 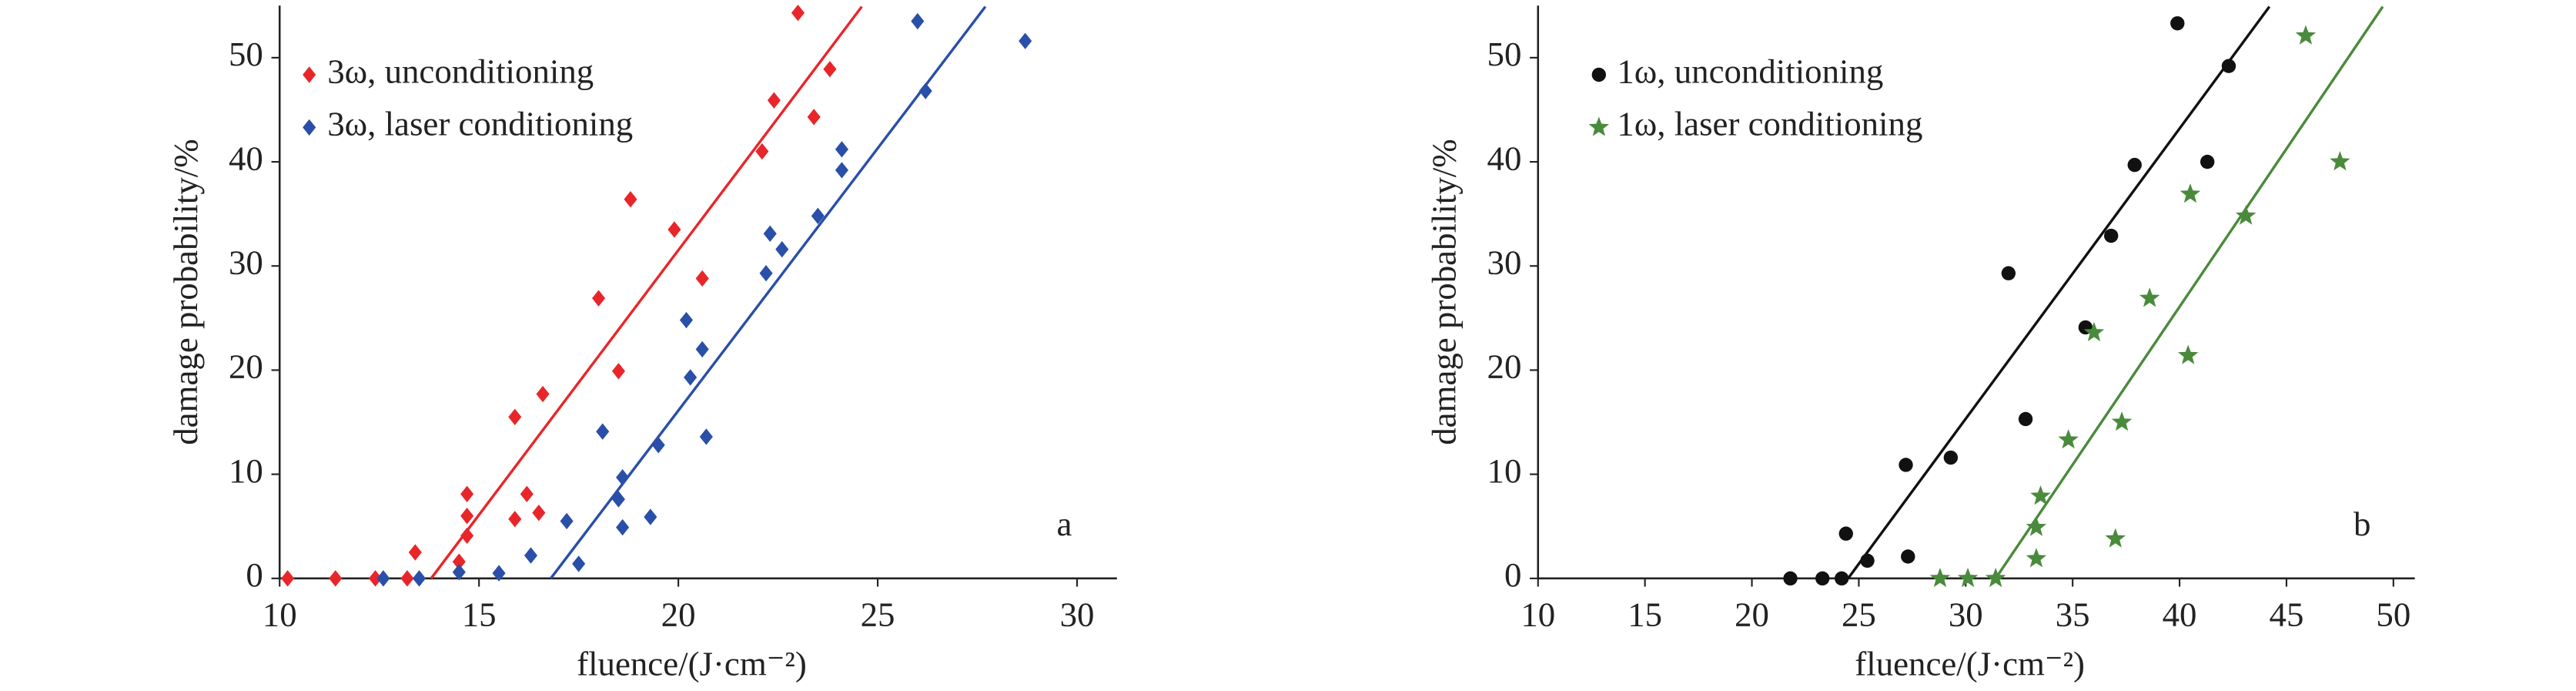 What do you see at coordinates (2393, 614) in the screenshot?
I see `x-tick-label: 50` at bounding box center [2393, 614].